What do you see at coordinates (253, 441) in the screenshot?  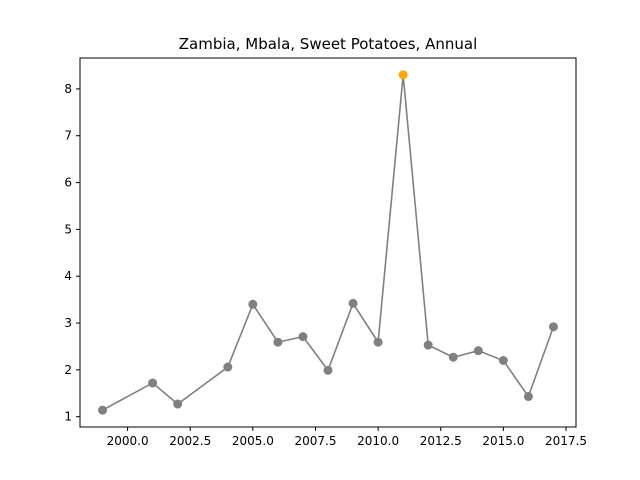 I see `x-tick-label: 2005.0` at bounding box center [253, 441].